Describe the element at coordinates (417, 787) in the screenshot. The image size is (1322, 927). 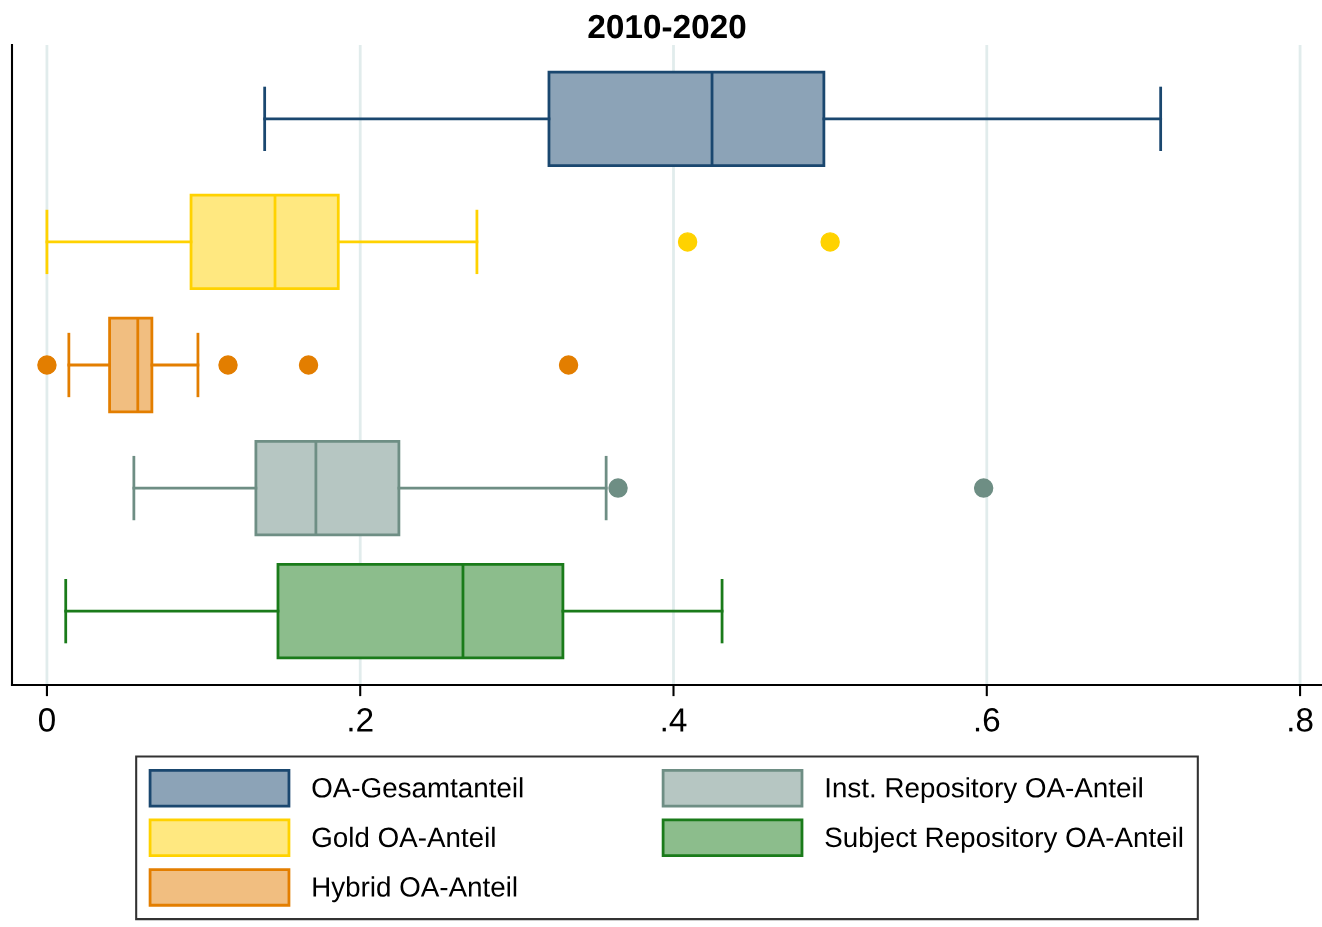
I see `legend-label: OA-Gesamtanteil` at that location.